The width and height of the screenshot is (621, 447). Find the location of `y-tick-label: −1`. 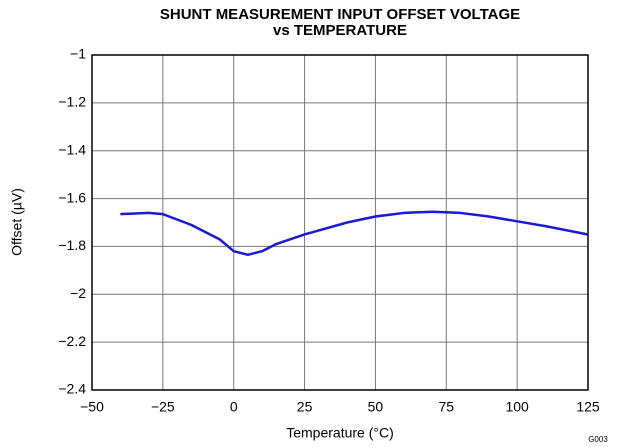

y-tick-label: −1 is located at coordinates (78, 54).